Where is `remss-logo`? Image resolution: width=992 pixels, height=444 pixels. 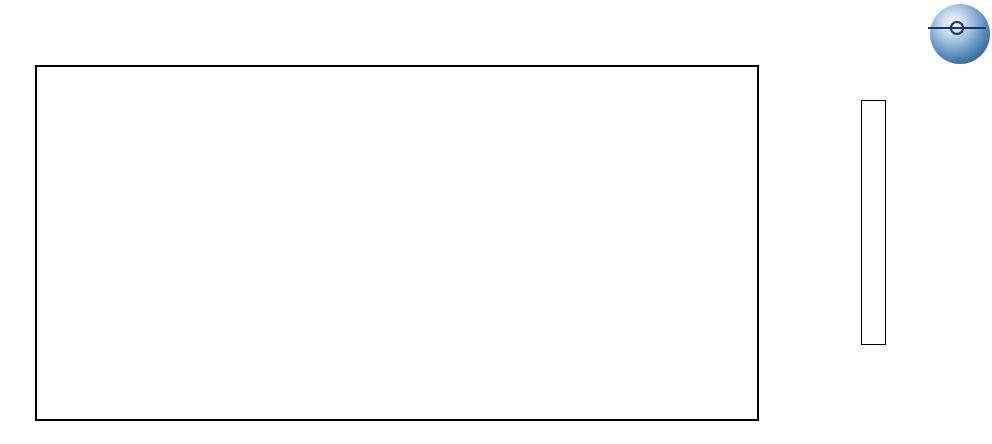
remss-logo is located at coordinates (959, 34).